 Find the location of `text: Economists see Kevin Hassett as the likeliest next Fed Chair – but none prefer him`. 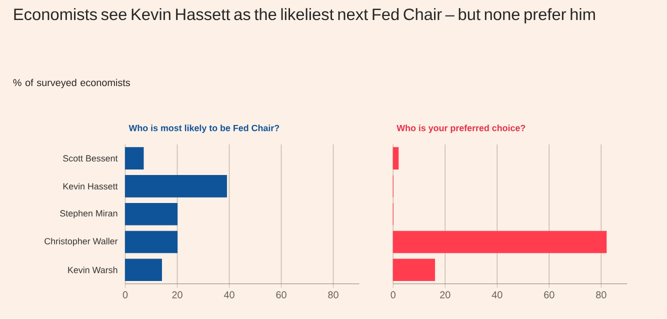

text: Economists see Kevin Hassett as the likeliest next Fed Chair – but none prefer him is located at coordinates (304, 16).